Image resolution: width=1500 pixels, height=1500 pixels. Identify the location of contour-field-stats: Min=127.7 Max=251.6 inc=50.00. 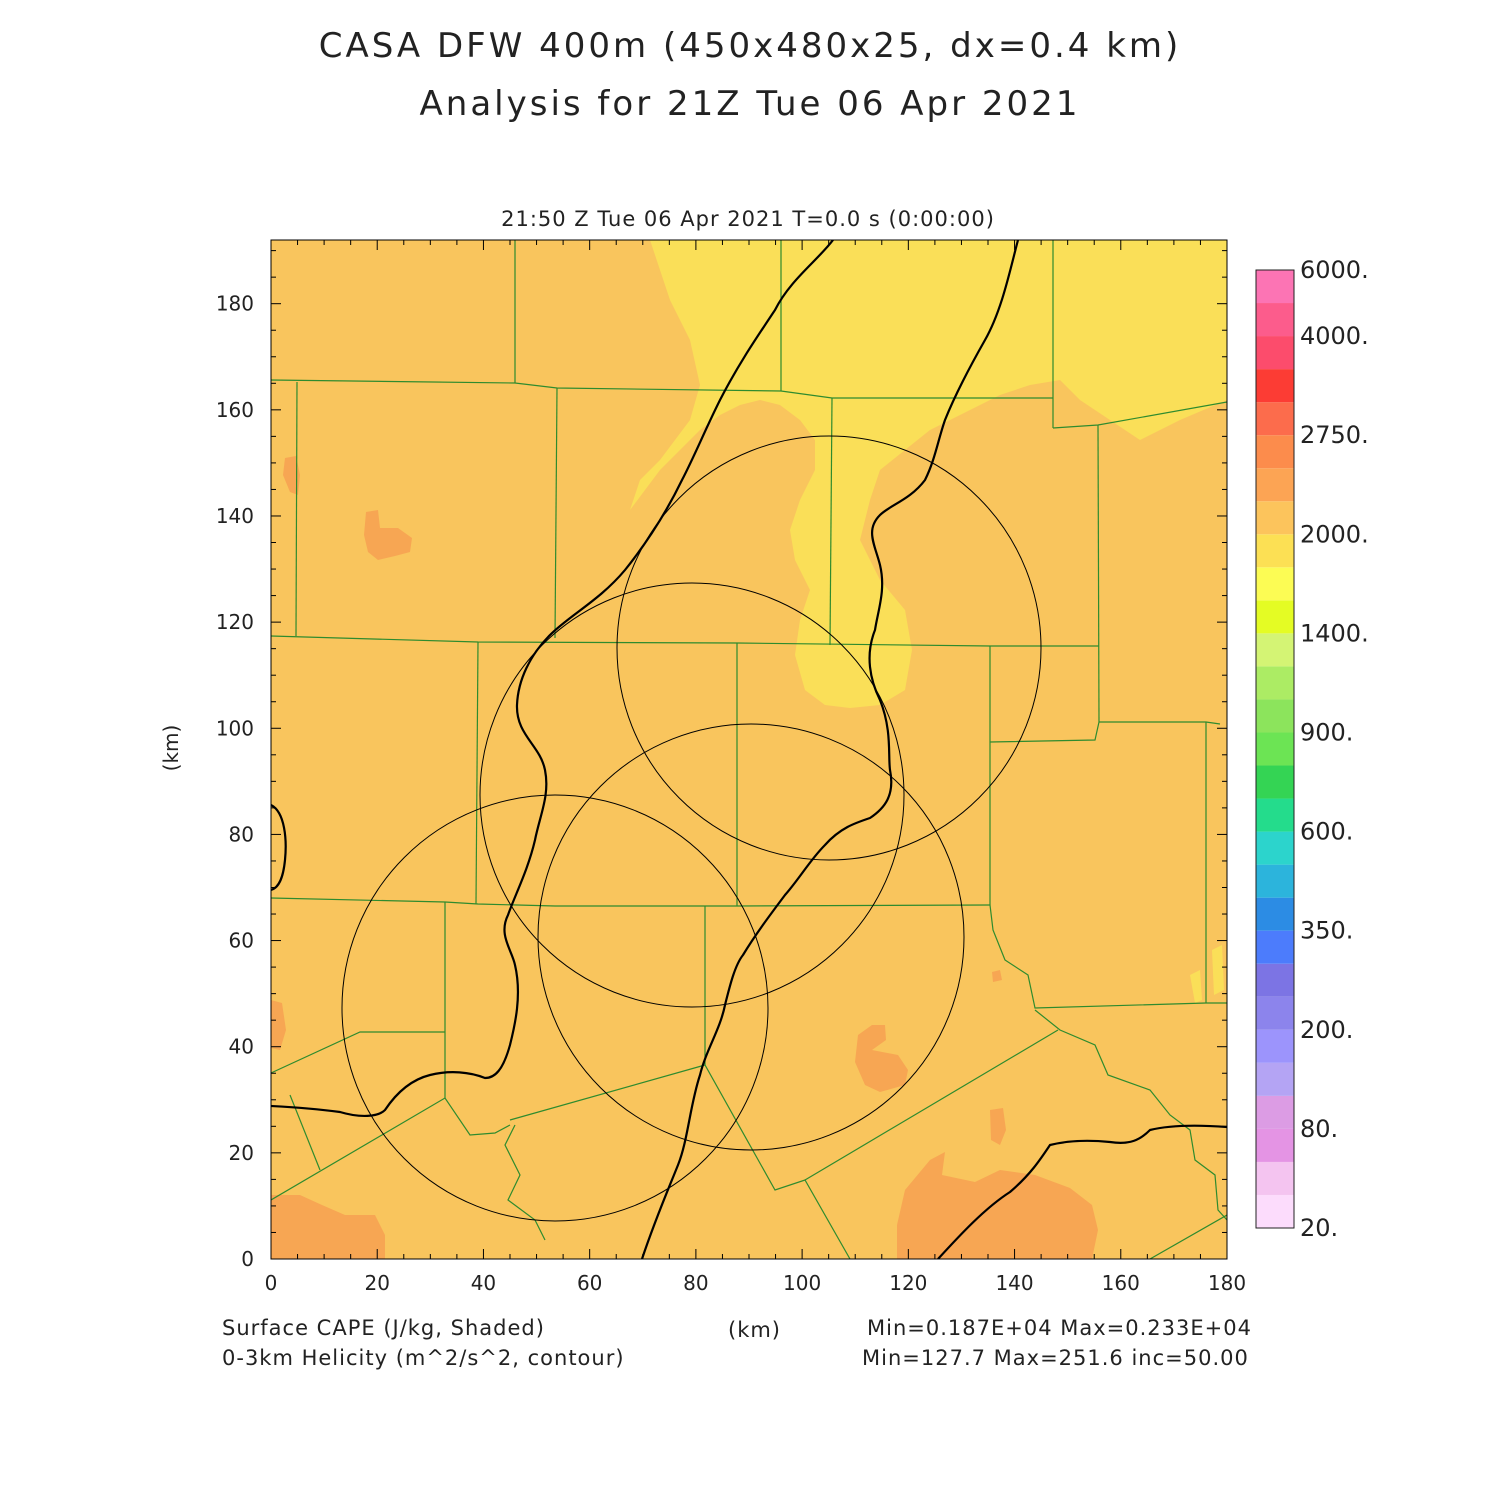
(1055, 1358).